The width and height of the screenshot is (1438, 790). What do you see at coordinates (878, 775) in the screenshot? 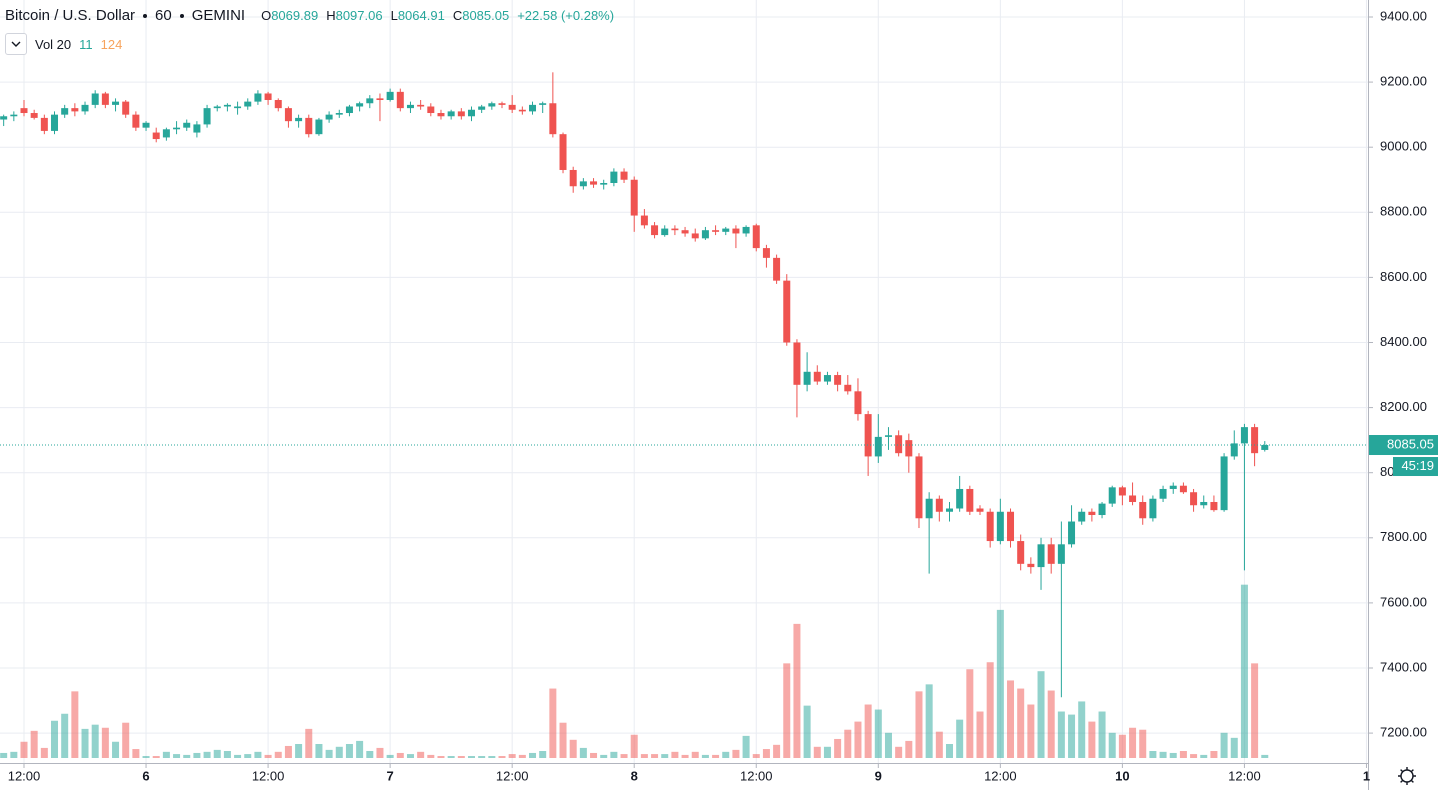
I see `x-tick-label: 9` at bounding box center [878, 775].